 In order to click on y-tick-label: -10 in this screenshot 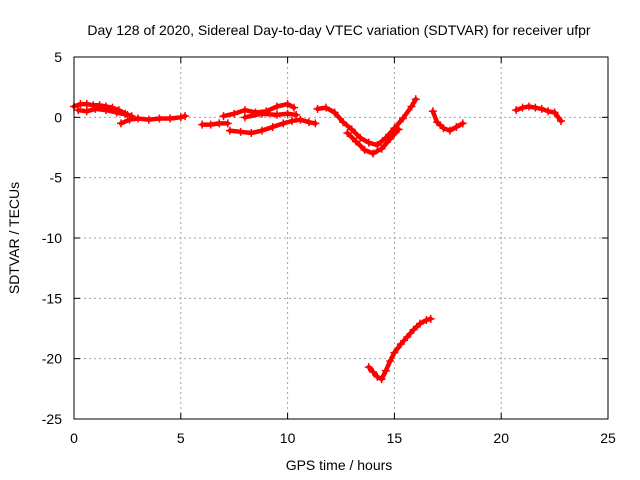, I will do `click(52, 238)`.